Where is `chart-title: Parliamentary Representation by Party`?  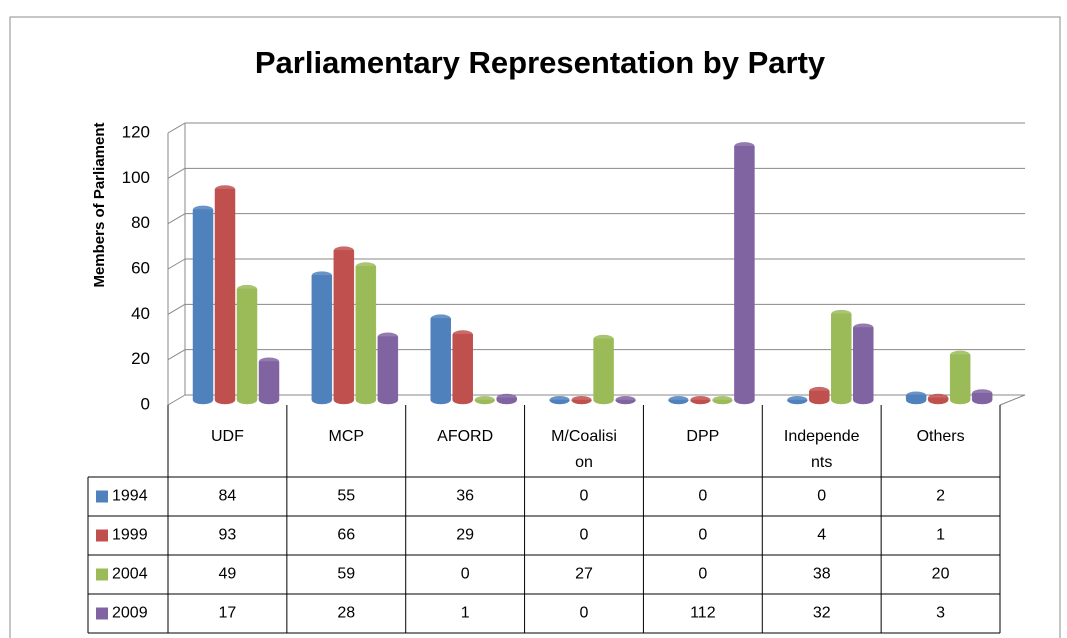
chart-title: Parliamentary Representation by Party is located at coordinates (540, 62).